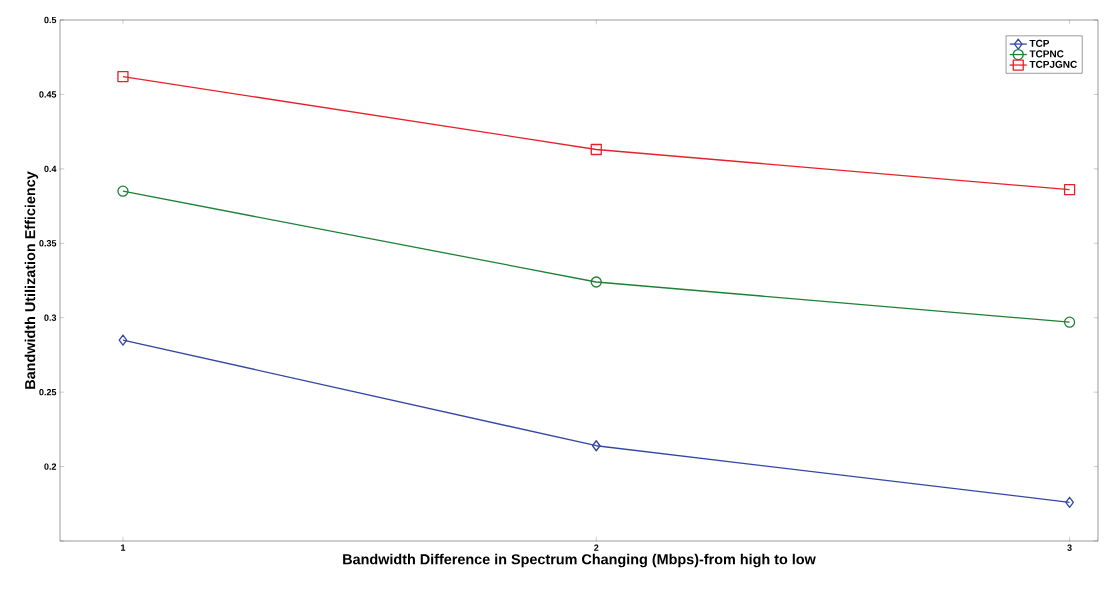  What do you see at coordinates (579, 560) in the screenshot?
I see `x-axis-title: Bandwidth Difference in Spectrum Changing (Mbps)-from high to low` at bounding box center [579, 560].